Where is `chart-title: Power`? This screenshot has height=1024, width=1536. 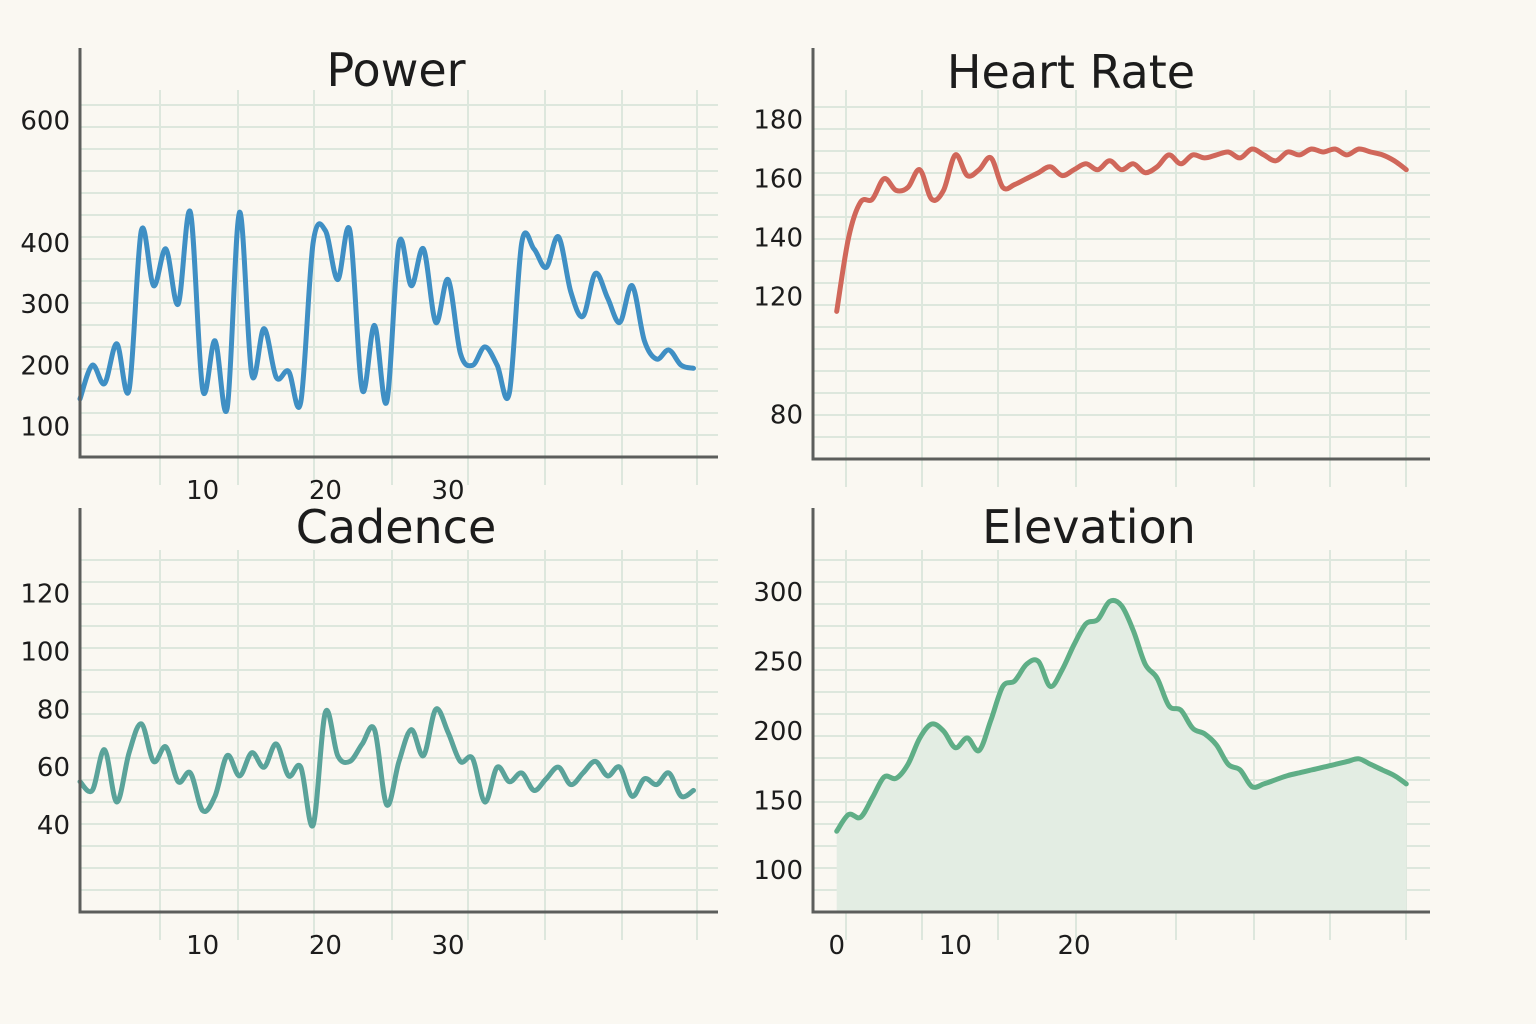 chart-title: Power is located at coordinates (395, 70).